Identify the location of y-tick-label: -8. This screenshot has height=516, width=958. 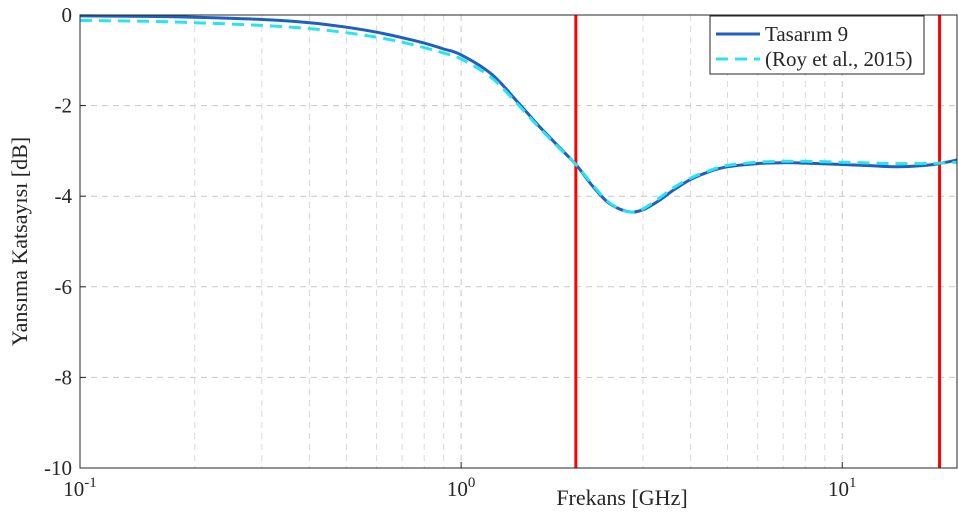
(64, 377).